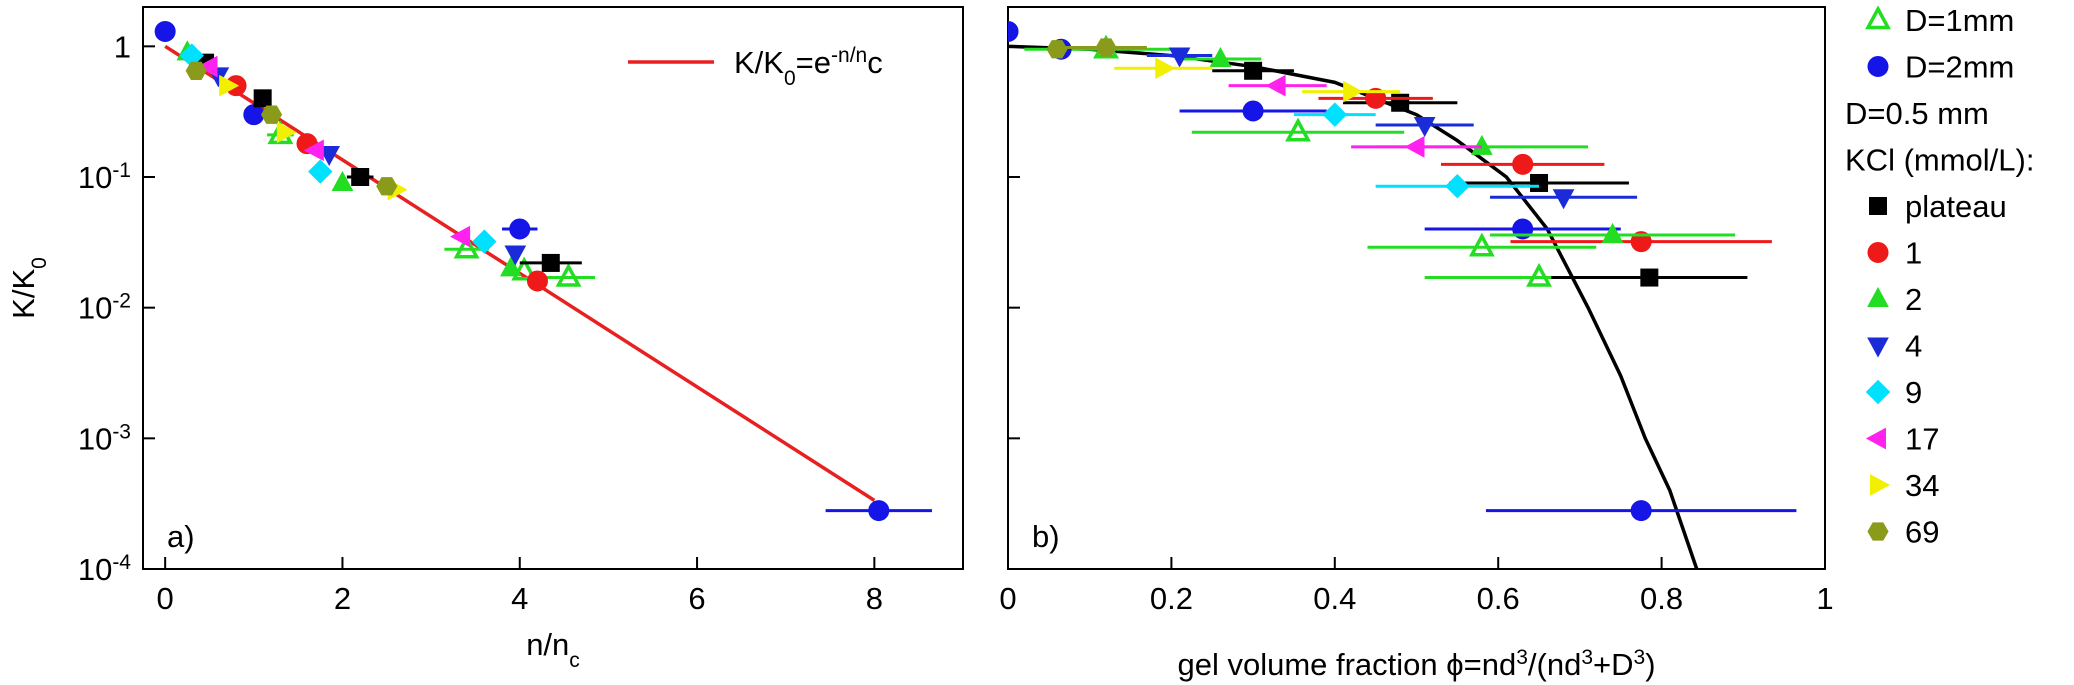 This screenshot has width=2074, height=685. I want to click on x-tick-label: 0.4, so click(1334, 598).